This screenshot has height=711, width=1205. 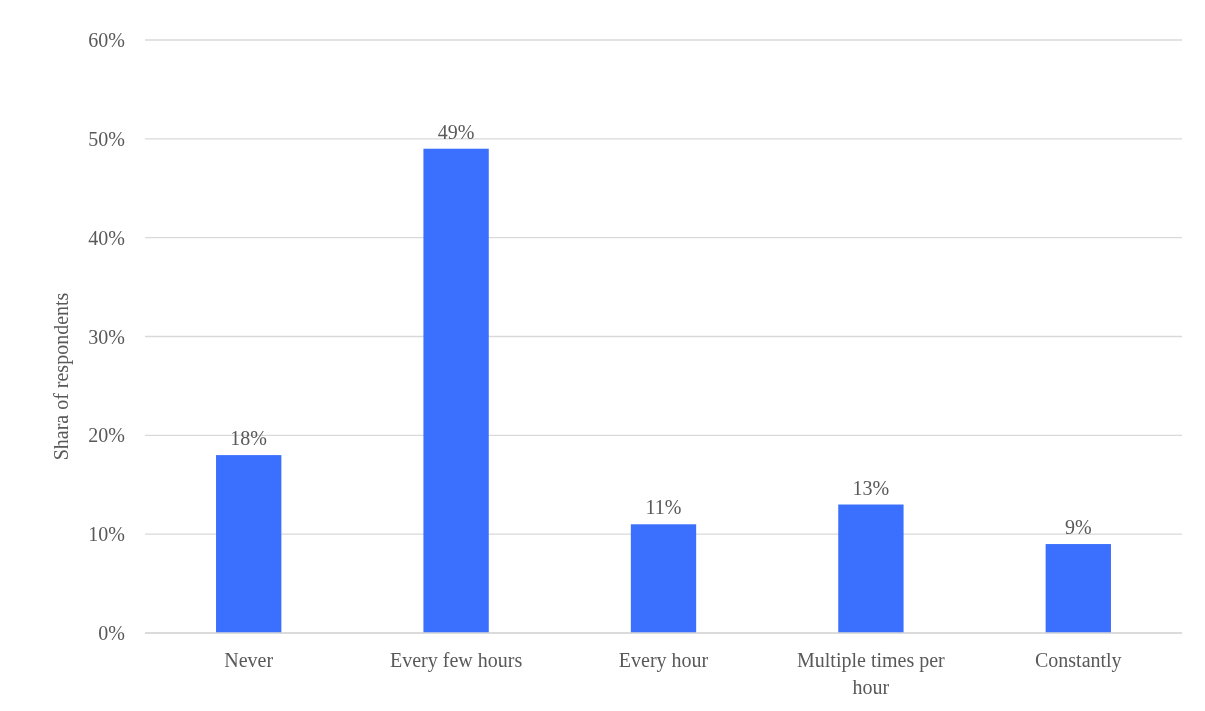 What do you see at coordinates (61, 376) in the screenshot?
I see `y-axis-title: Shara of respondents` at bounding box center [61, 376].